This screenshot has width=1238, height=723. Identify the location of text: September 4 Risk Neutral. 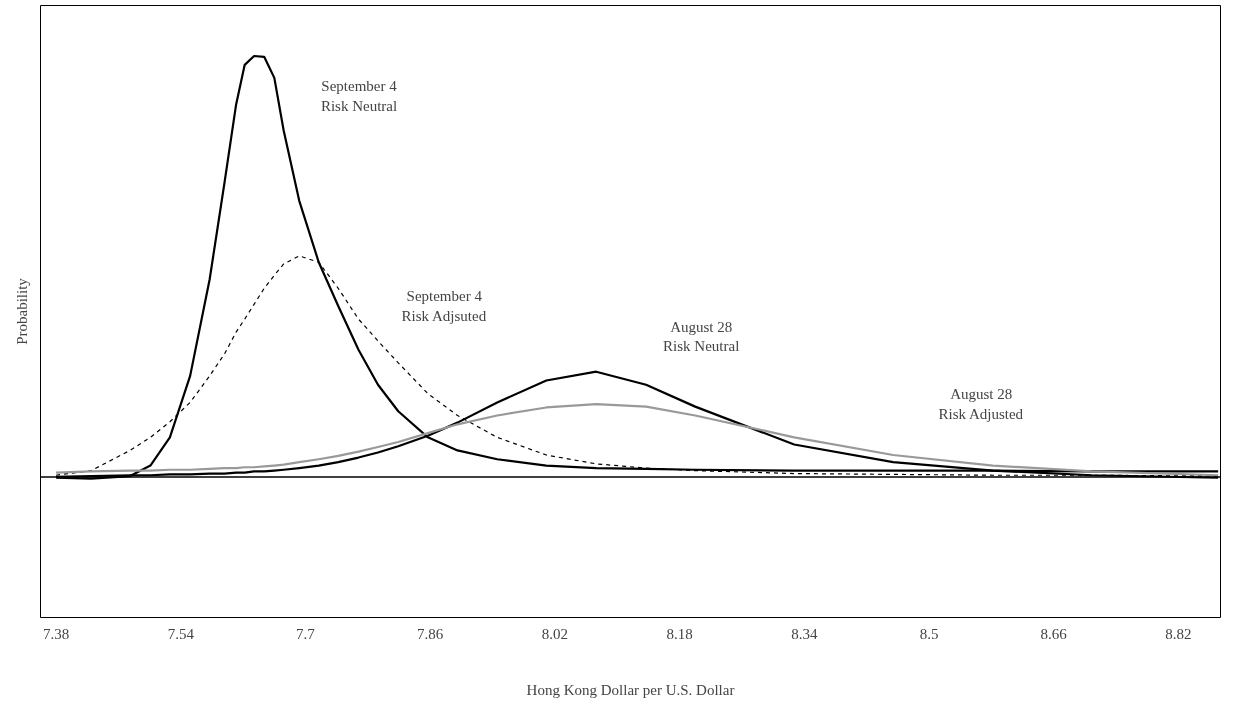
(359, 96).